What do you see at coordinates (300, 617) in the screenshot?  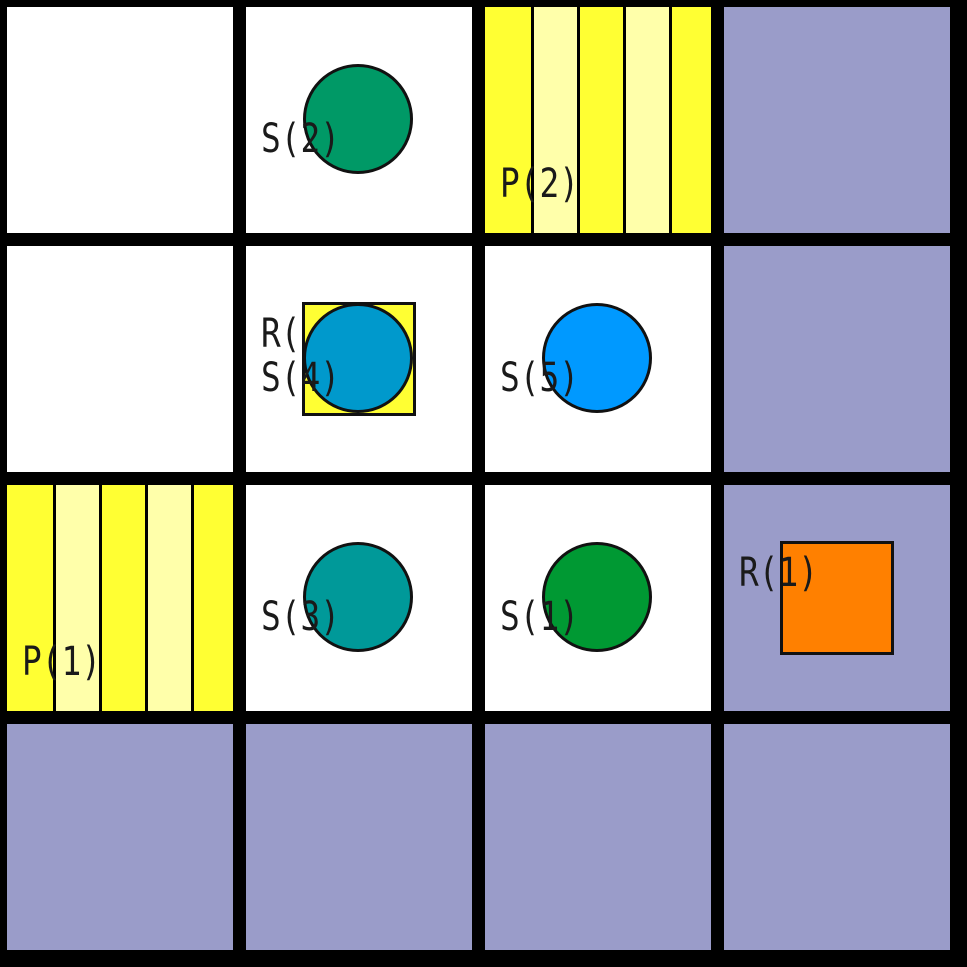 I see `shelf-label: S(3)` at bounding box center [300, 617].